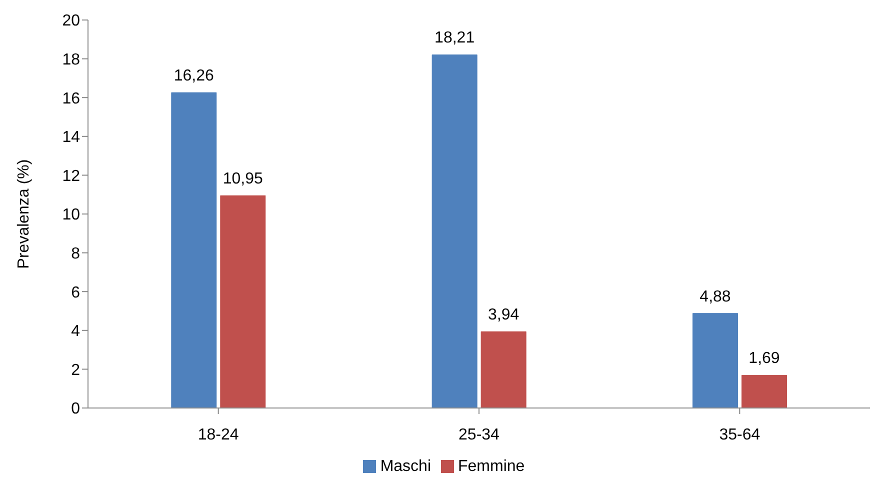 The height and width of the screenshot is (484, 886). I want to click on y-tick-label: 0, so click(75, 409).